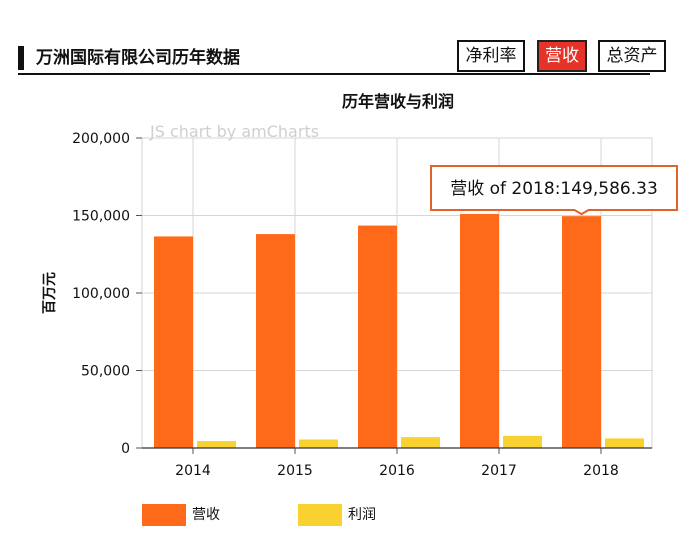 This screenshot has width=700, height=554. I want to click on x-tick-label: 2018, so click(601, 471).